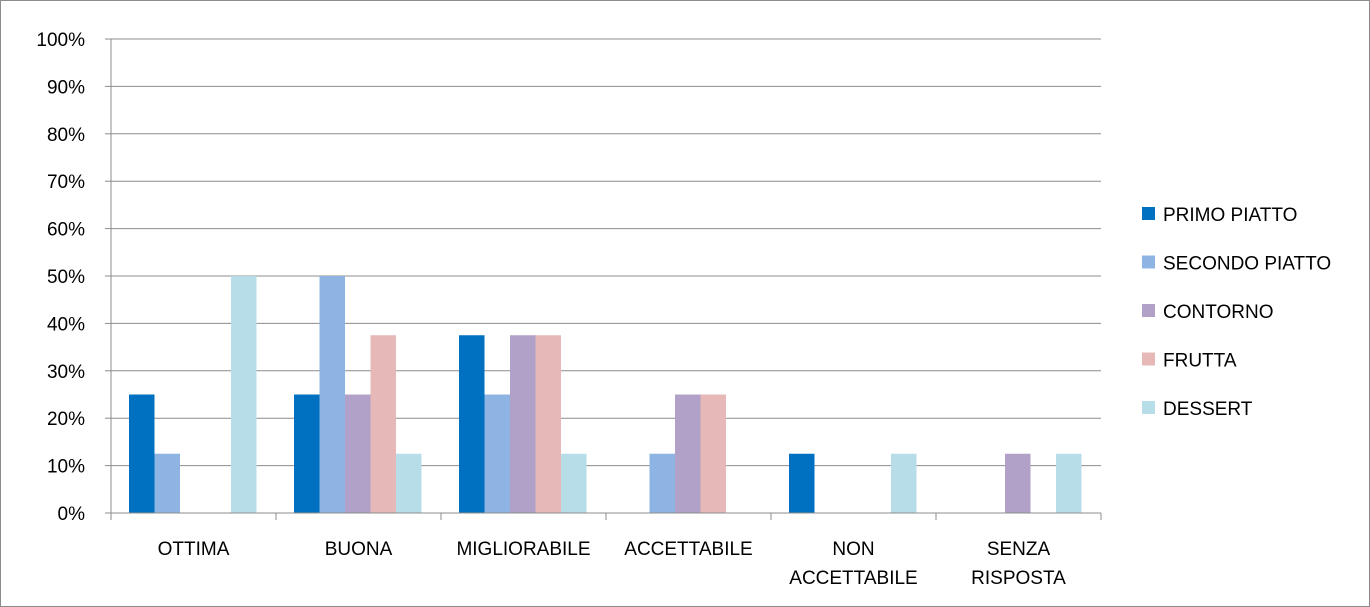  What do you see at coordinates (1230, 215) in the screenshot?
I see `legend-label: PRIMO PIATTO` at bounding box center [1230, 215].